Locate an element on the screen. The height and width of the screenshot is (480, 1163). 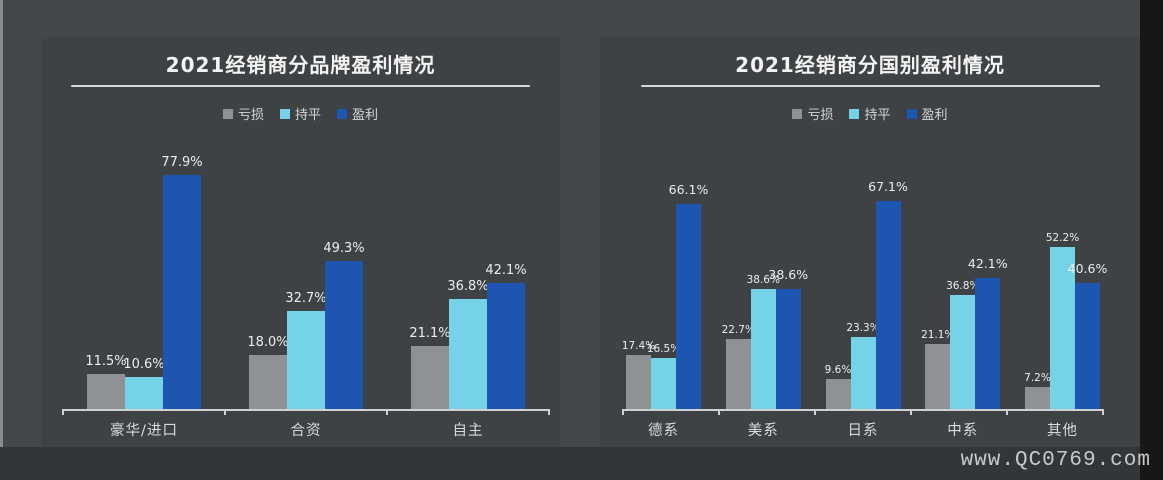
bar-亏损: 18.0% is located at coordinates (268, 372).